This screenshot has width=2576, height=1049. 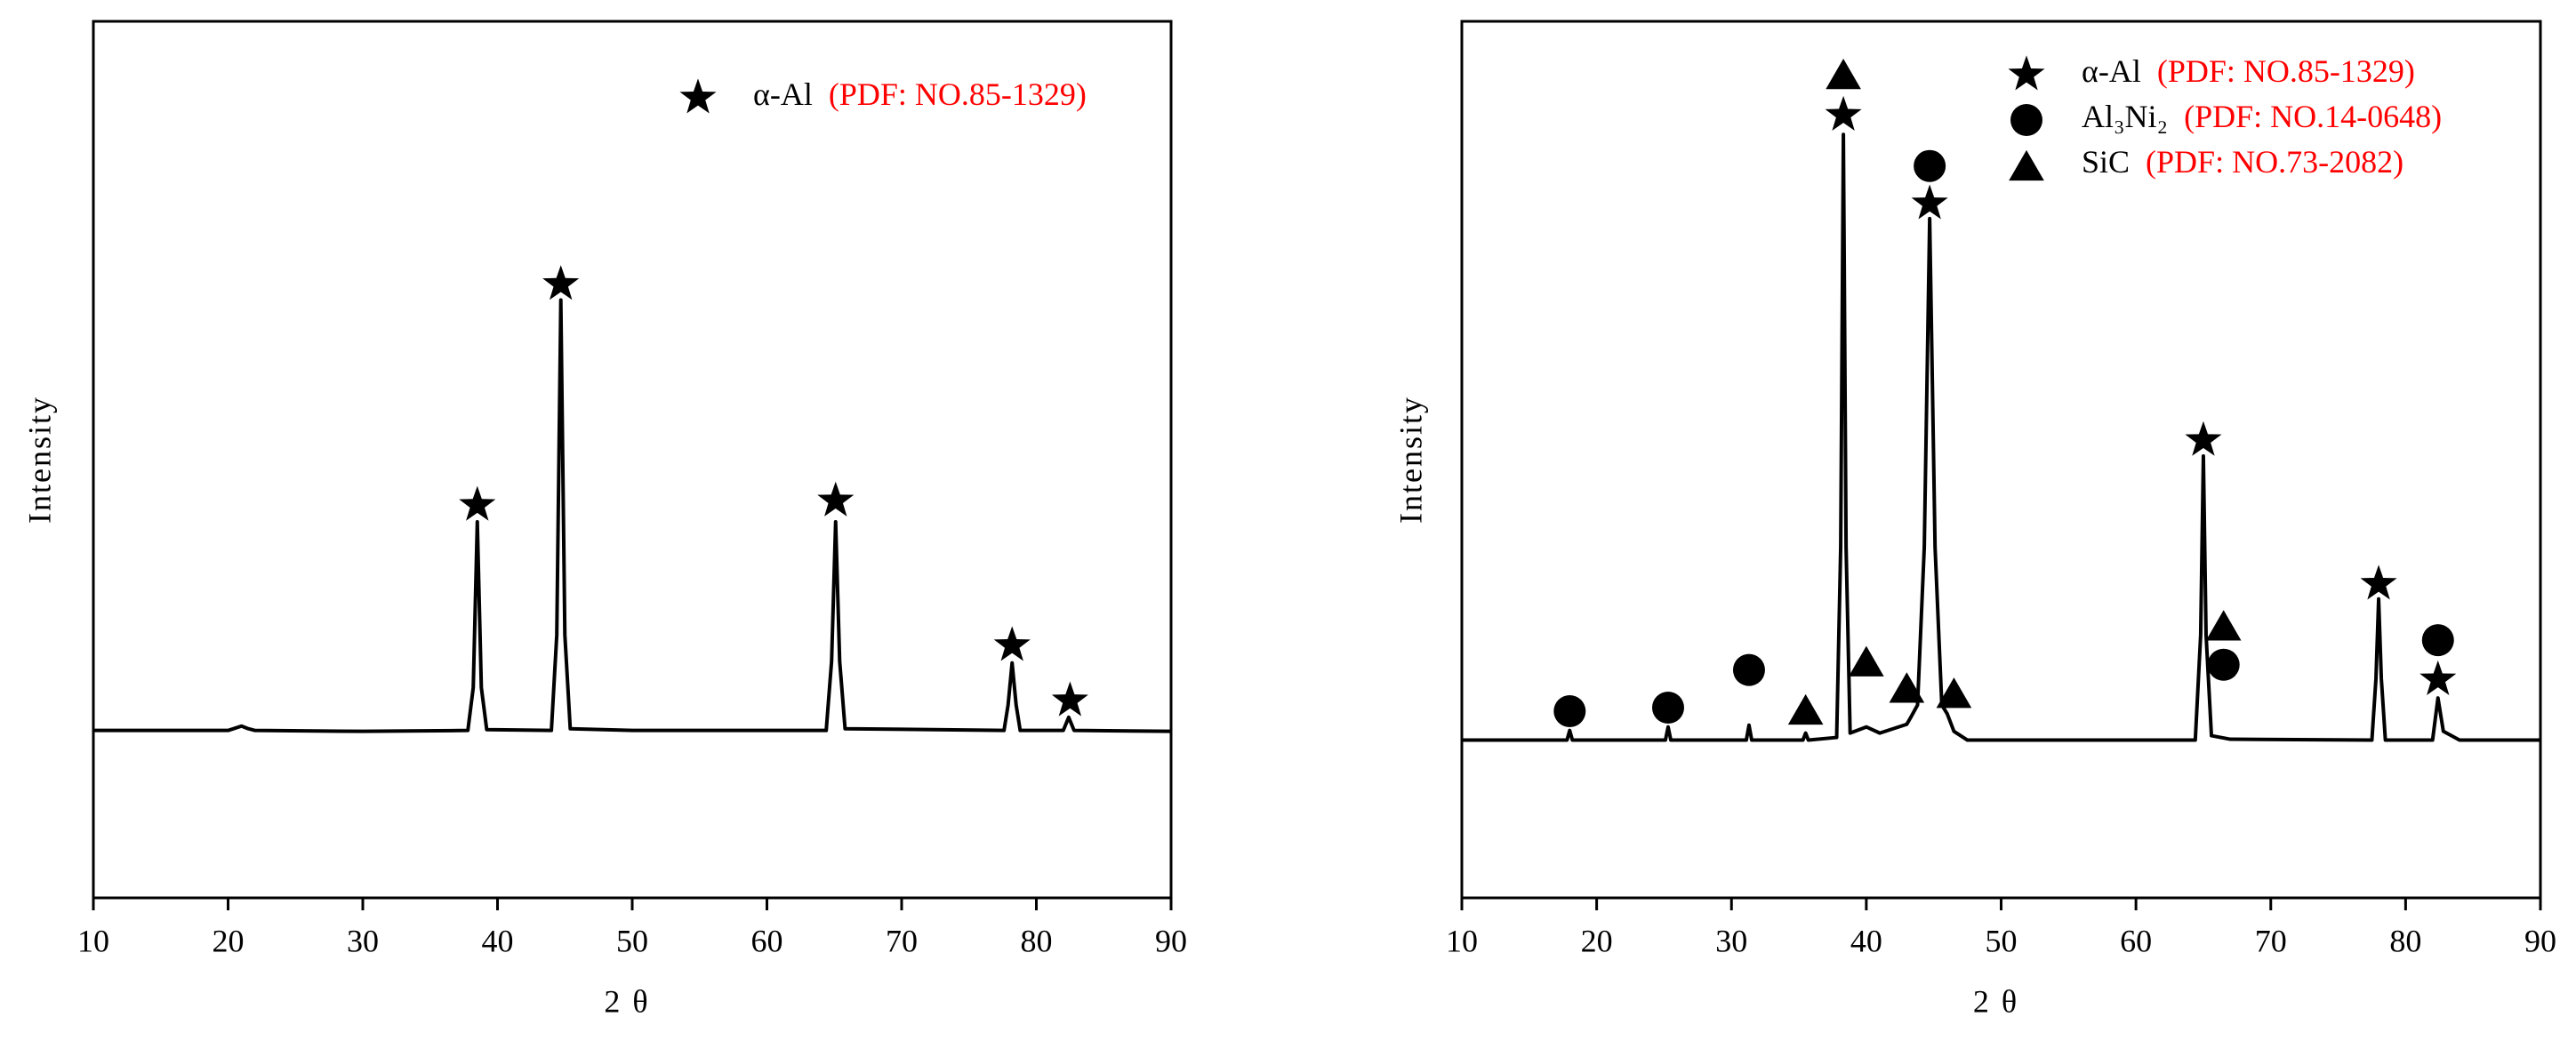 I want to click on legend-label: SiC (PDF: NO.73-2082), so click(x=2242, y=162).